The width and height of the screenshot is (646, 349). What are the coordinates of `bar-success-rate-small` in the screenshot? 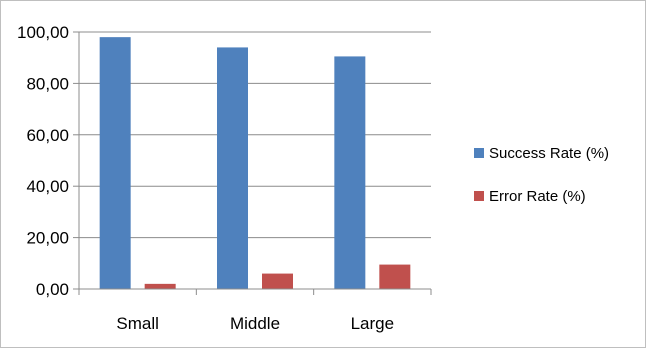 It's located at (115, 163).